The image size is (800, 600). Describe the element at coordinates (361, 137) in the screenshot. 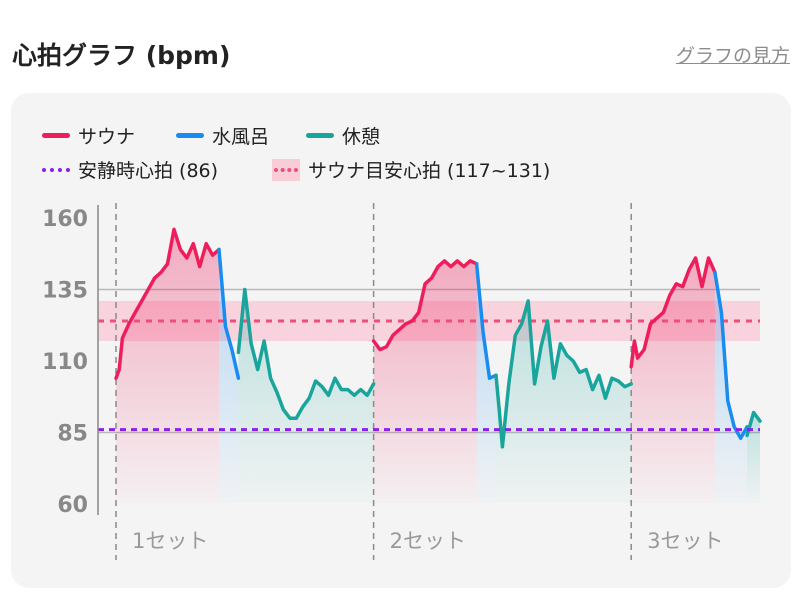

I see `legend-label-rest: 休憩` at that location.